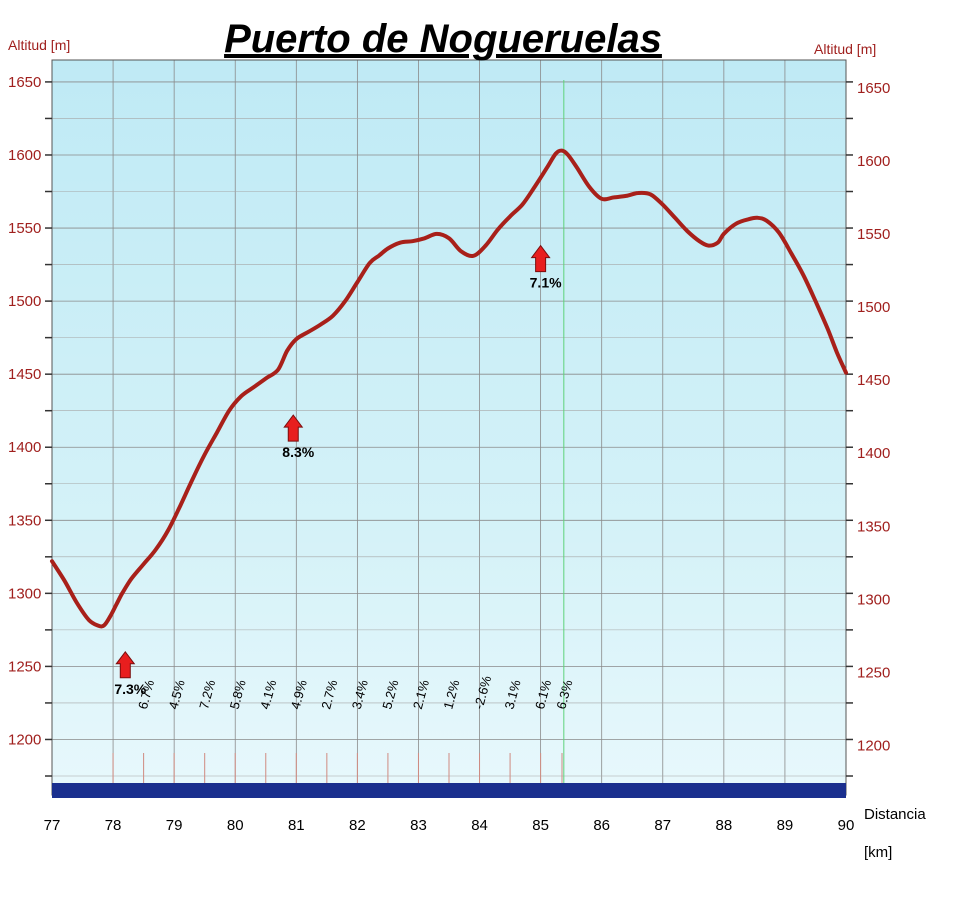  What do you see at coordinates (24, 739) in the screenshot?
I see `y-tick-label-left: 1200` at bounding box center [24, 739].